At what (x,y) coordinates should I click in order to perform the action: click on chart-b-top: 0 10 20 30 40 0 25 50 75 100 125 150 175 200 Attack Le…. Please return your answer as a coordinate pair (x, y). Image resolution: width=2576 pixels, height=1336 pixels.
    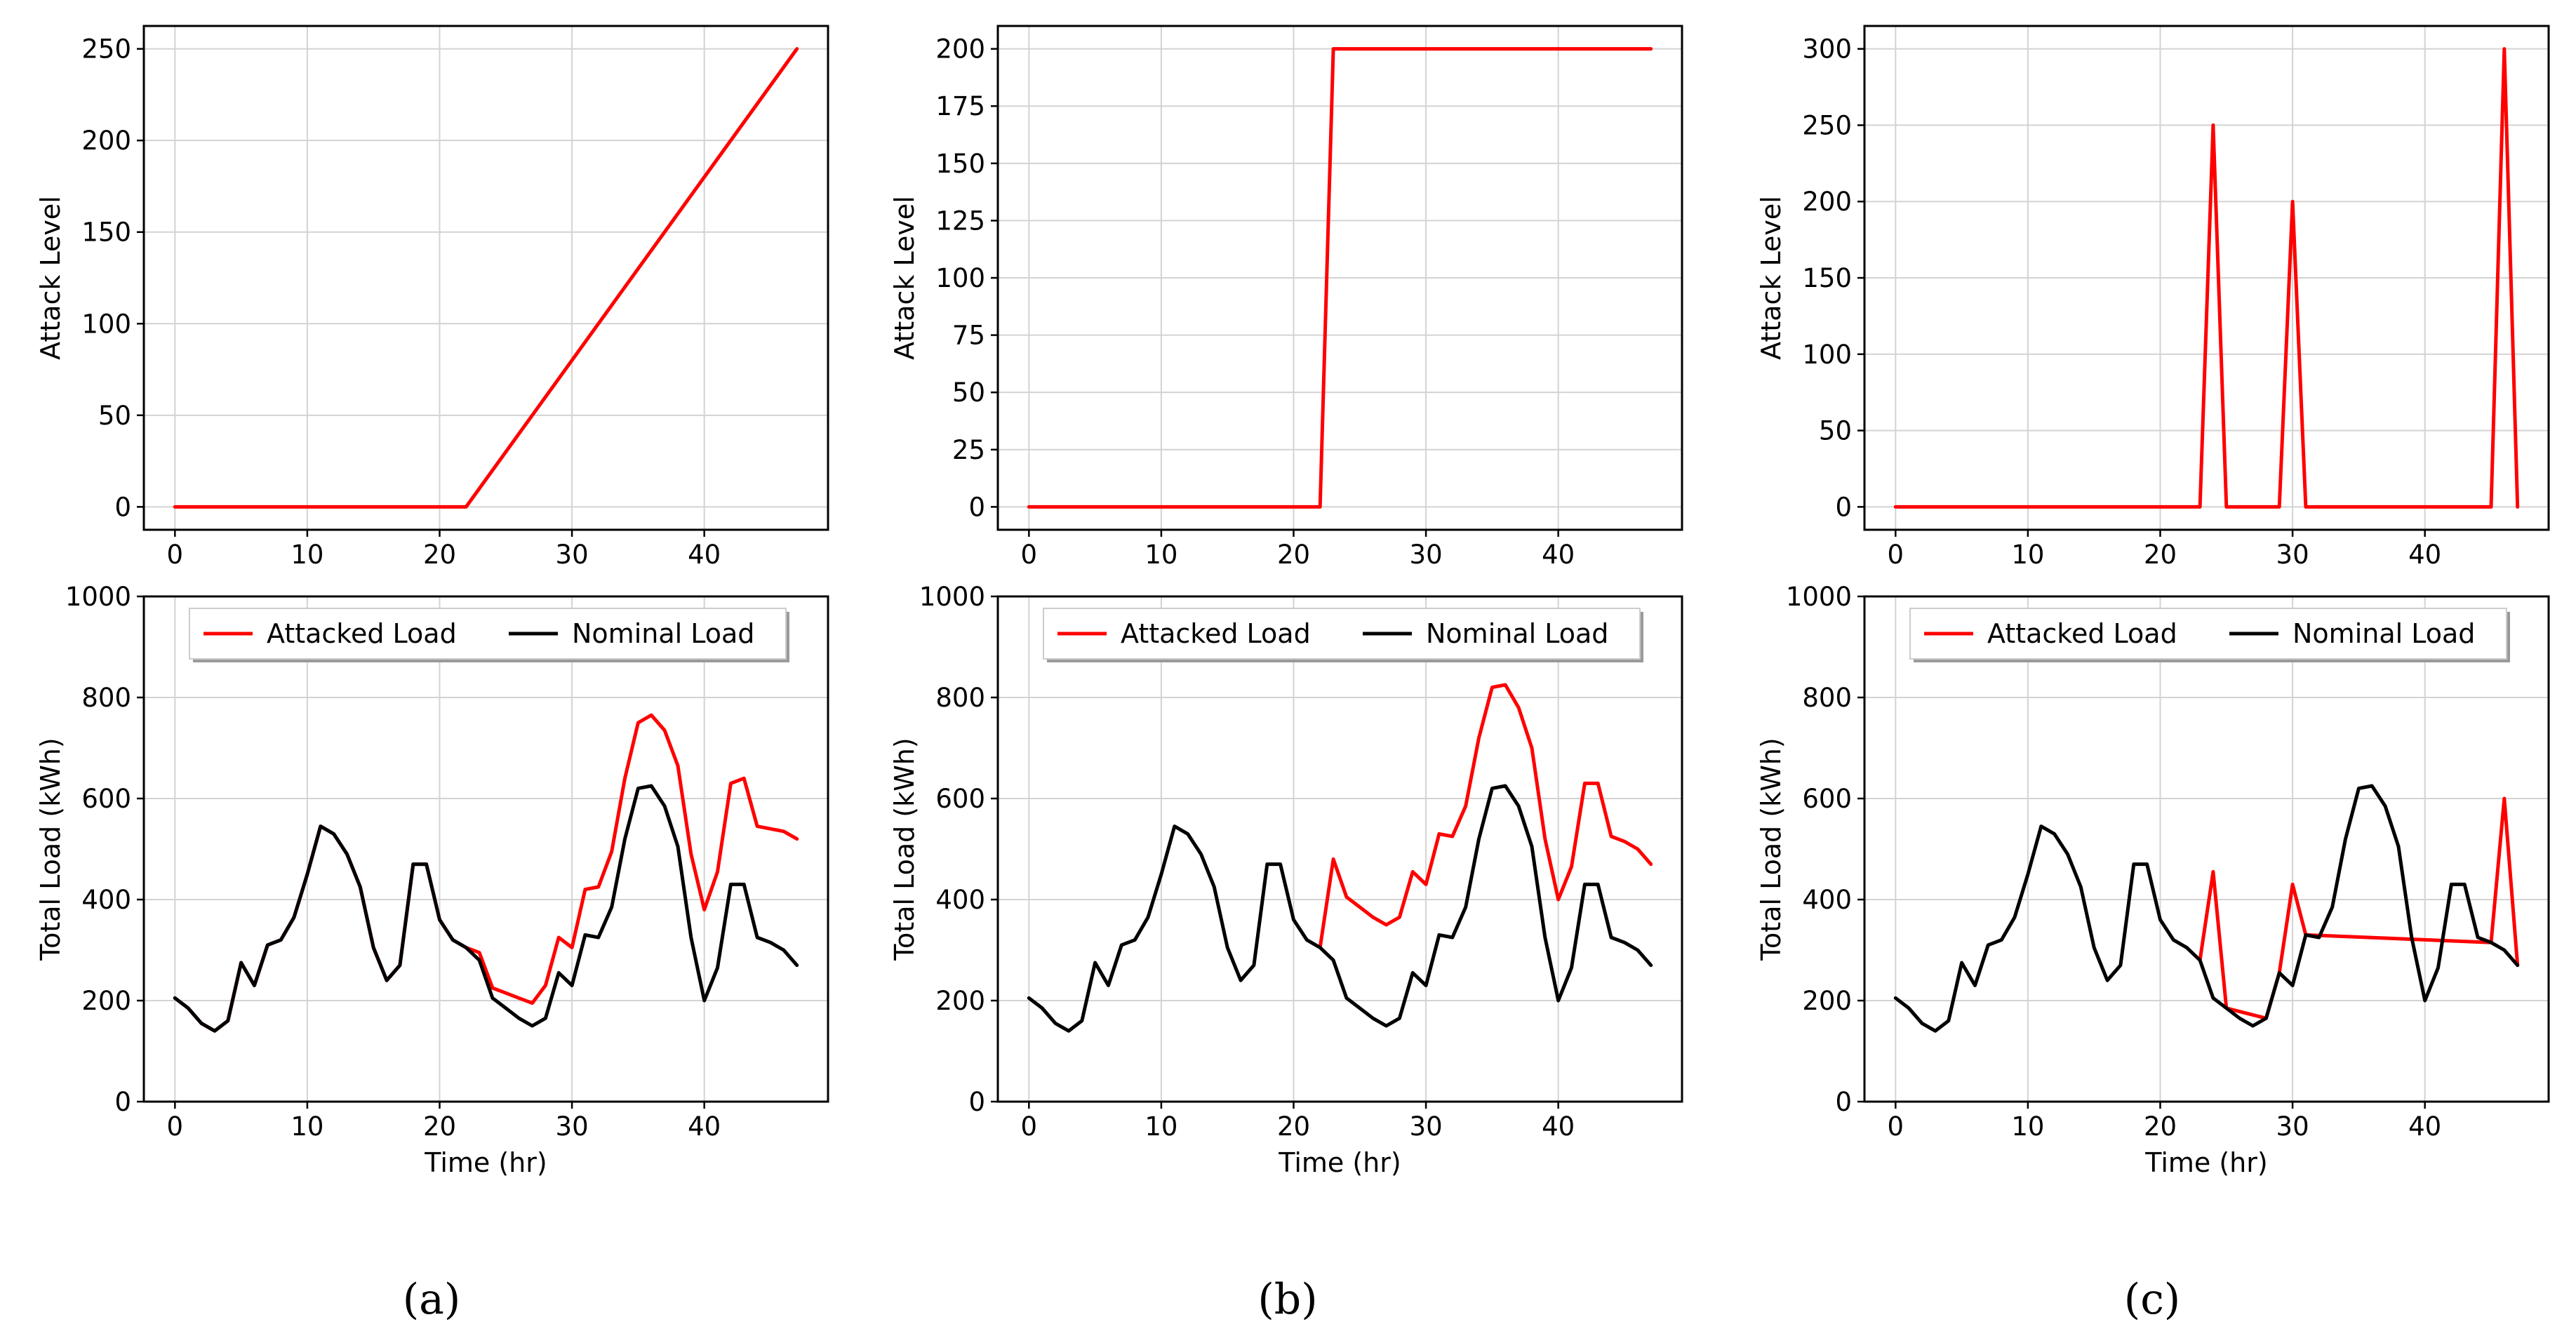
    Looking at the image, I should click on (1286, 297).